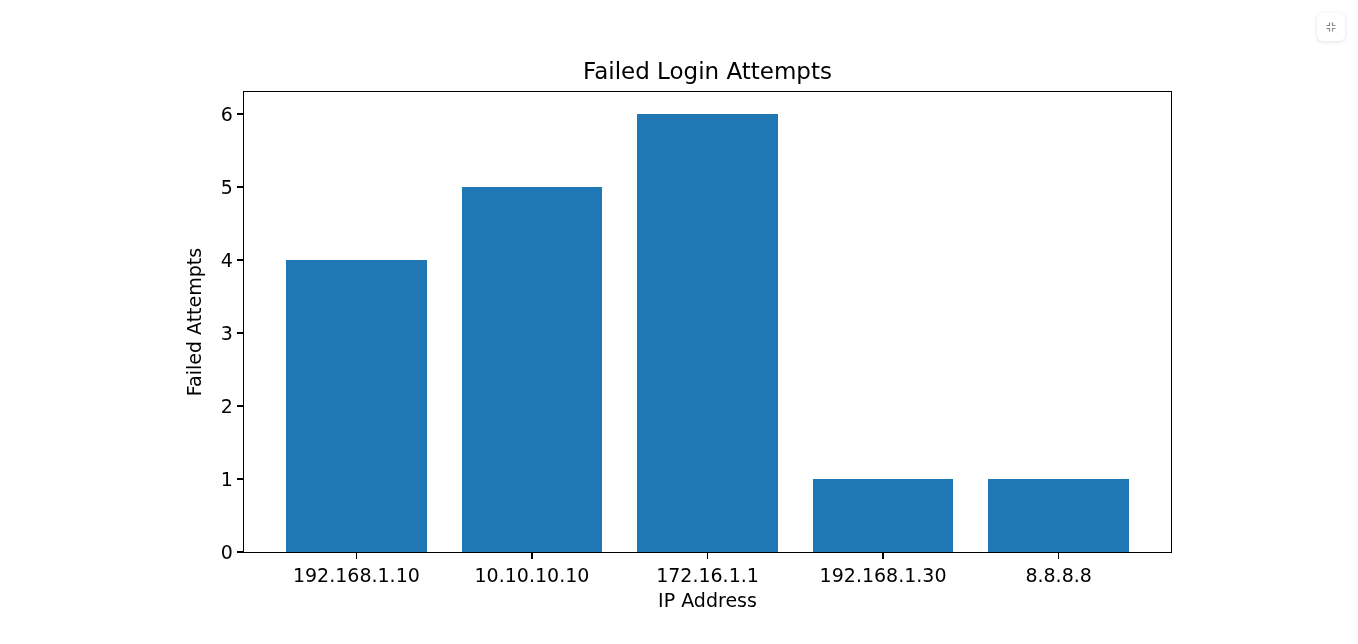 This screenshot has height=644, width=1358. Describe the element at coordinates (226, 186) in the screenshot. I see `y-tick-label: 5` at that location.